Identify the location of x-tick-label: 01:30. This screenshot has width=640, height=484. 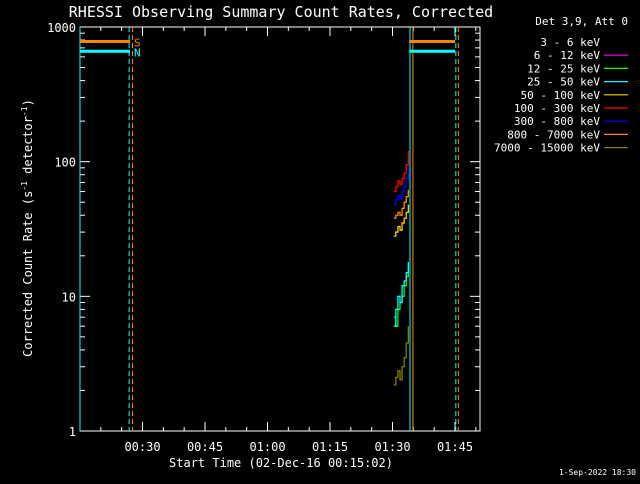
(392, 447).